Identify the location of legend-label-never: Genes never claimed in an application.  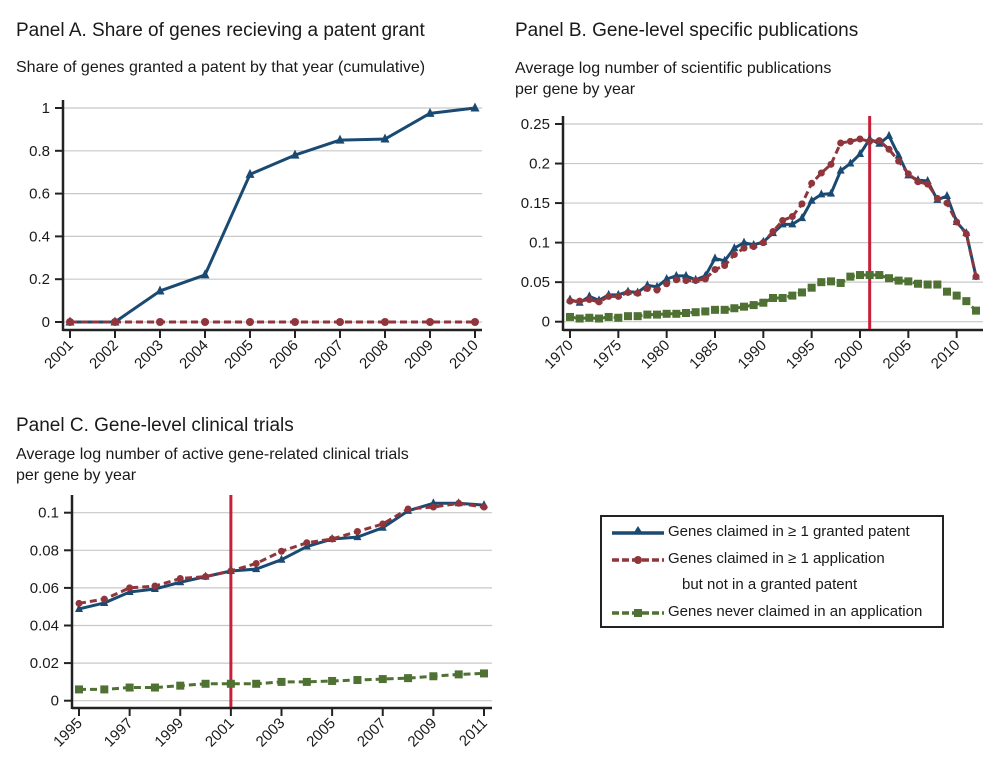
(795, 611).